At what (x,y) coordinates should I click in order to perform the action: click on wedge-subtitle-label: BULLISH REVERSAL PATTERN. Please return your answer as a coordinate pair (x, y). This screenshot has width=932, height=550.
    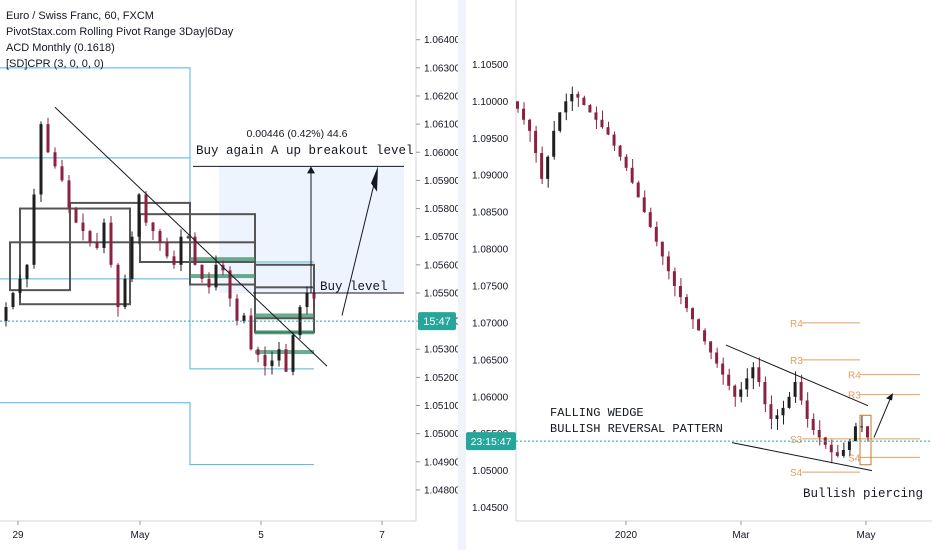
    Looking at the image, I should click on (636, 429).